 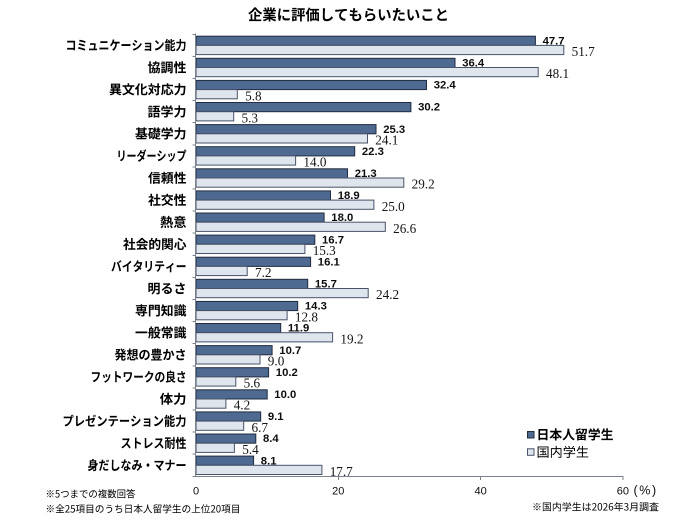 What do you see at coordinates (252, 383) in the screenshot?
I see `svg-text: 5.6` at bounding box center [252, 383].